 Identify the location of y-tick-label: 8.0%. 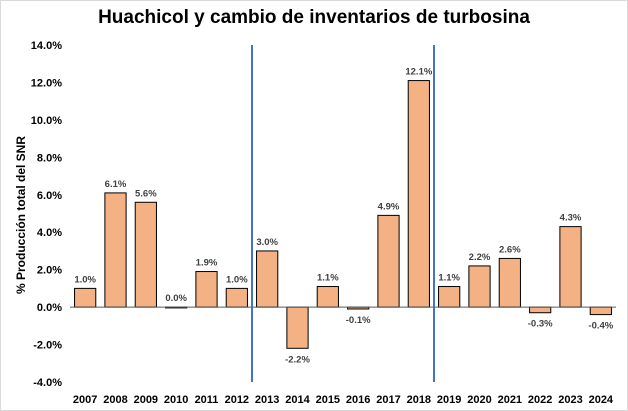
(49, 158).